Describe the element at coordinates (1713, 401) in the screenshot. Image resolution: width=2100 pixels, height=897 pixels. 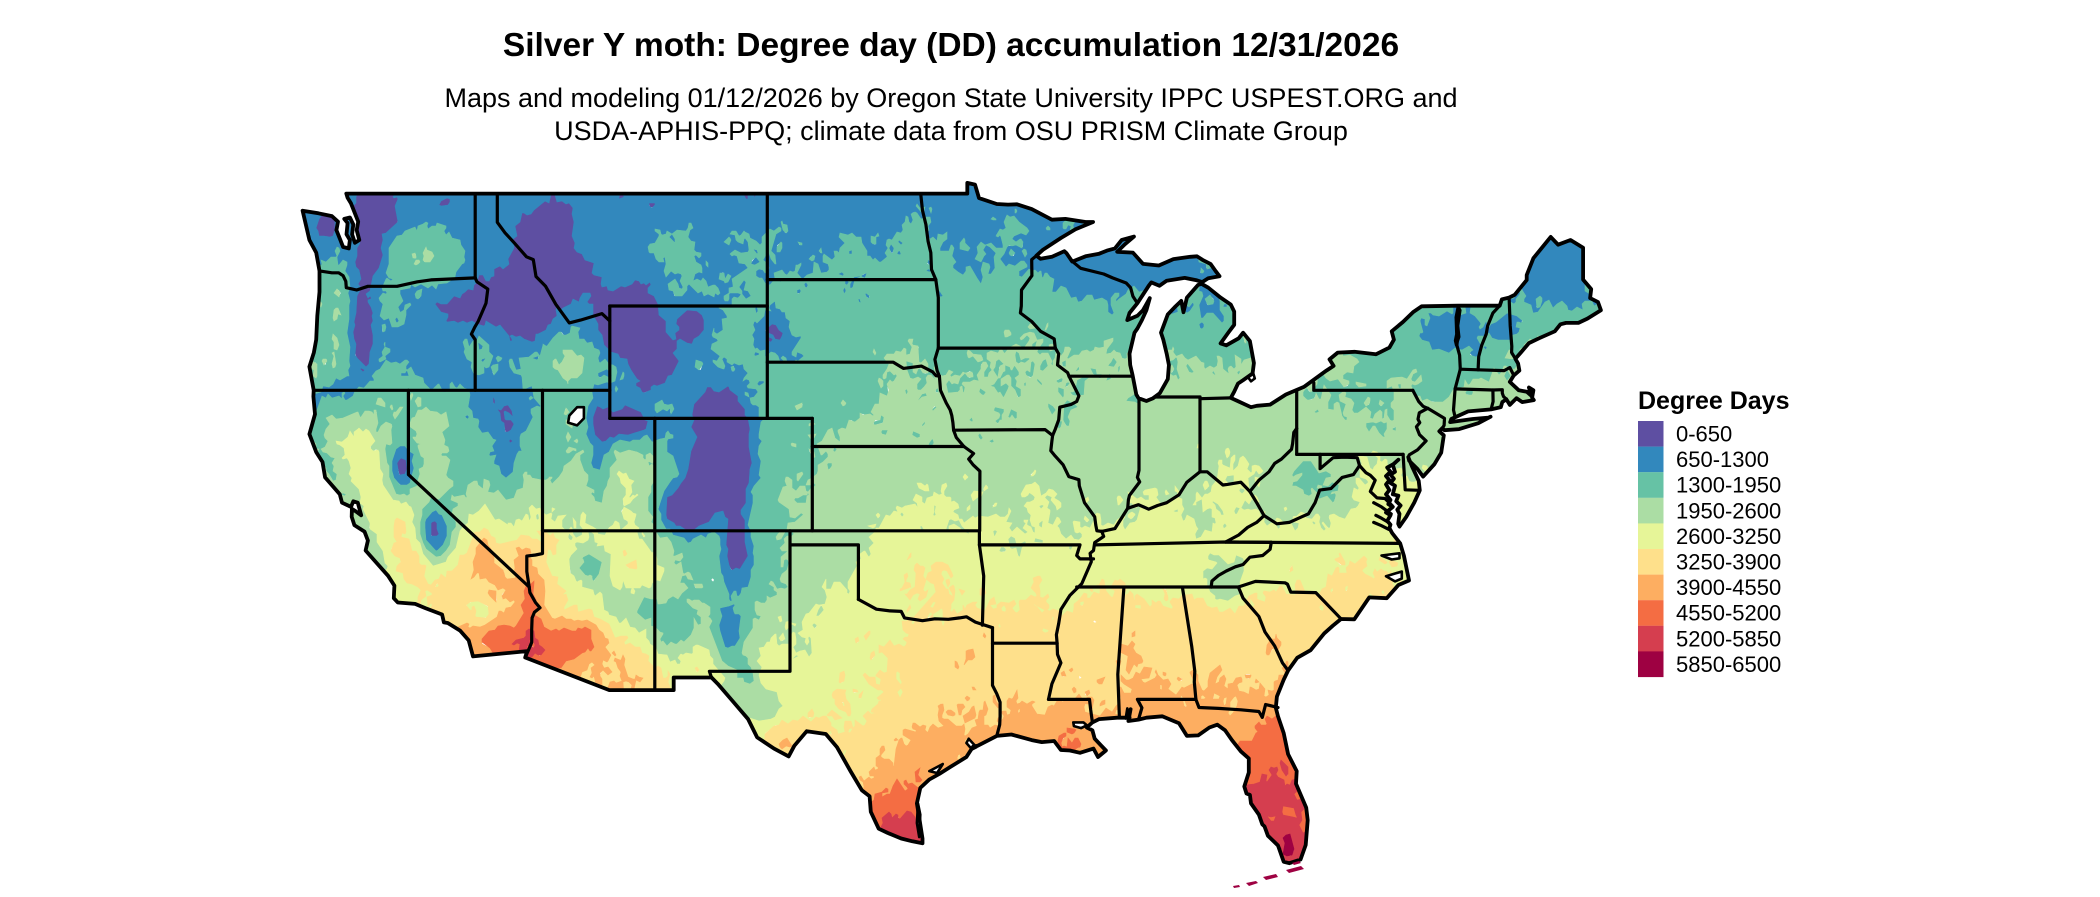
I see `svg-text: Degree Days` at that location.